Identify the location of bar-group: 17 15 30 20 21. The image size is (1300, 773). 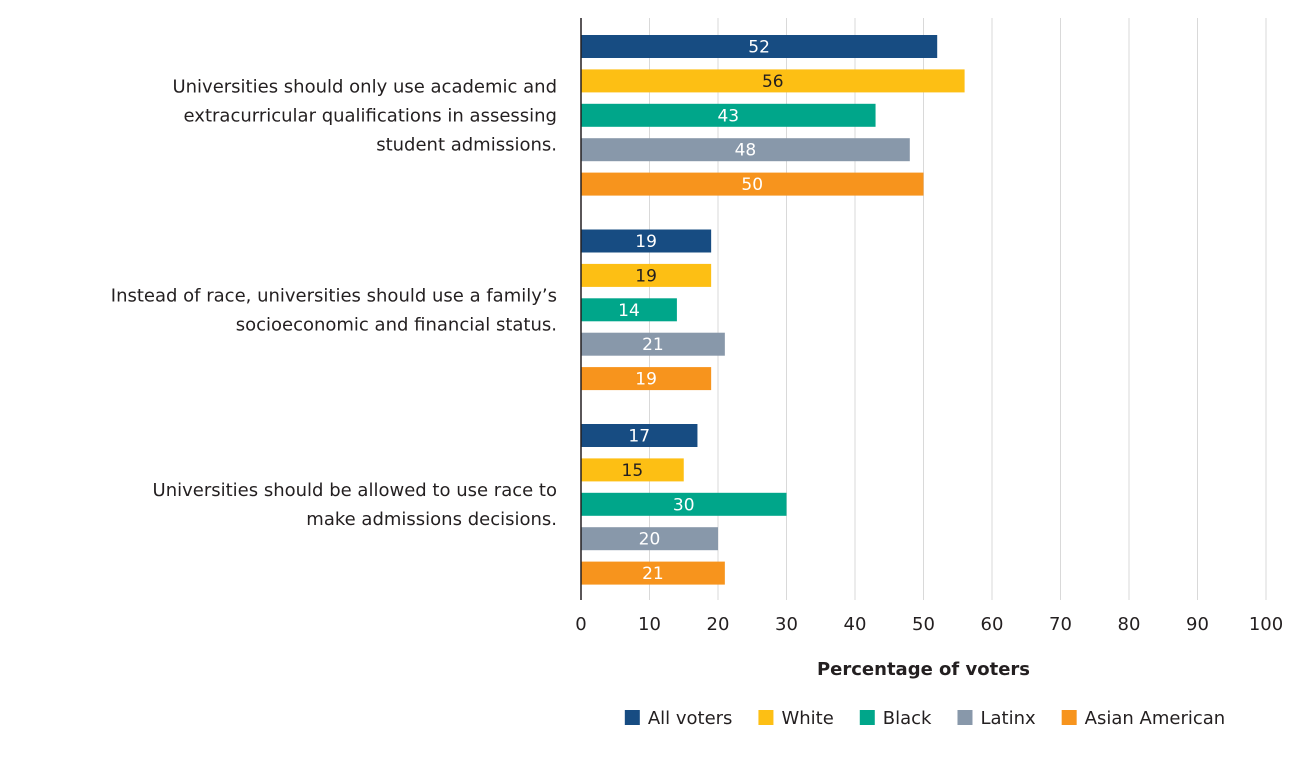
(684, 504).